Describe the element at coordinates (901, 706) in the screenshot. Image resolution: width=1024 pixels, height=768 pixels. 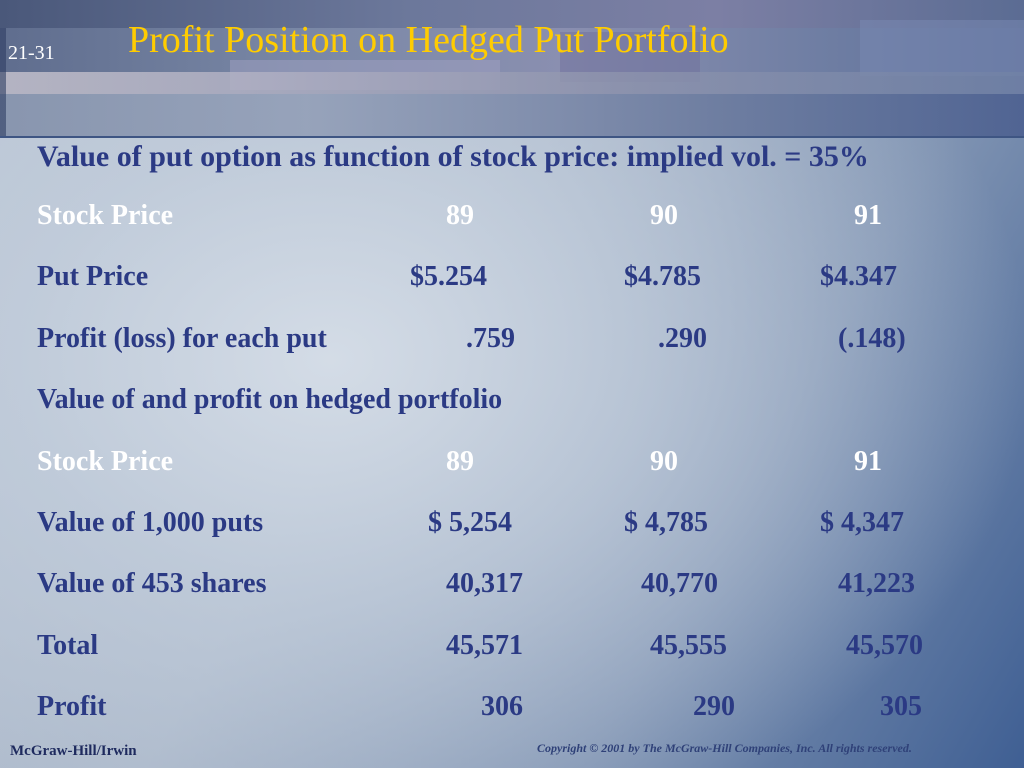
I see `cell-hedge-profit-91: 305` at that location.